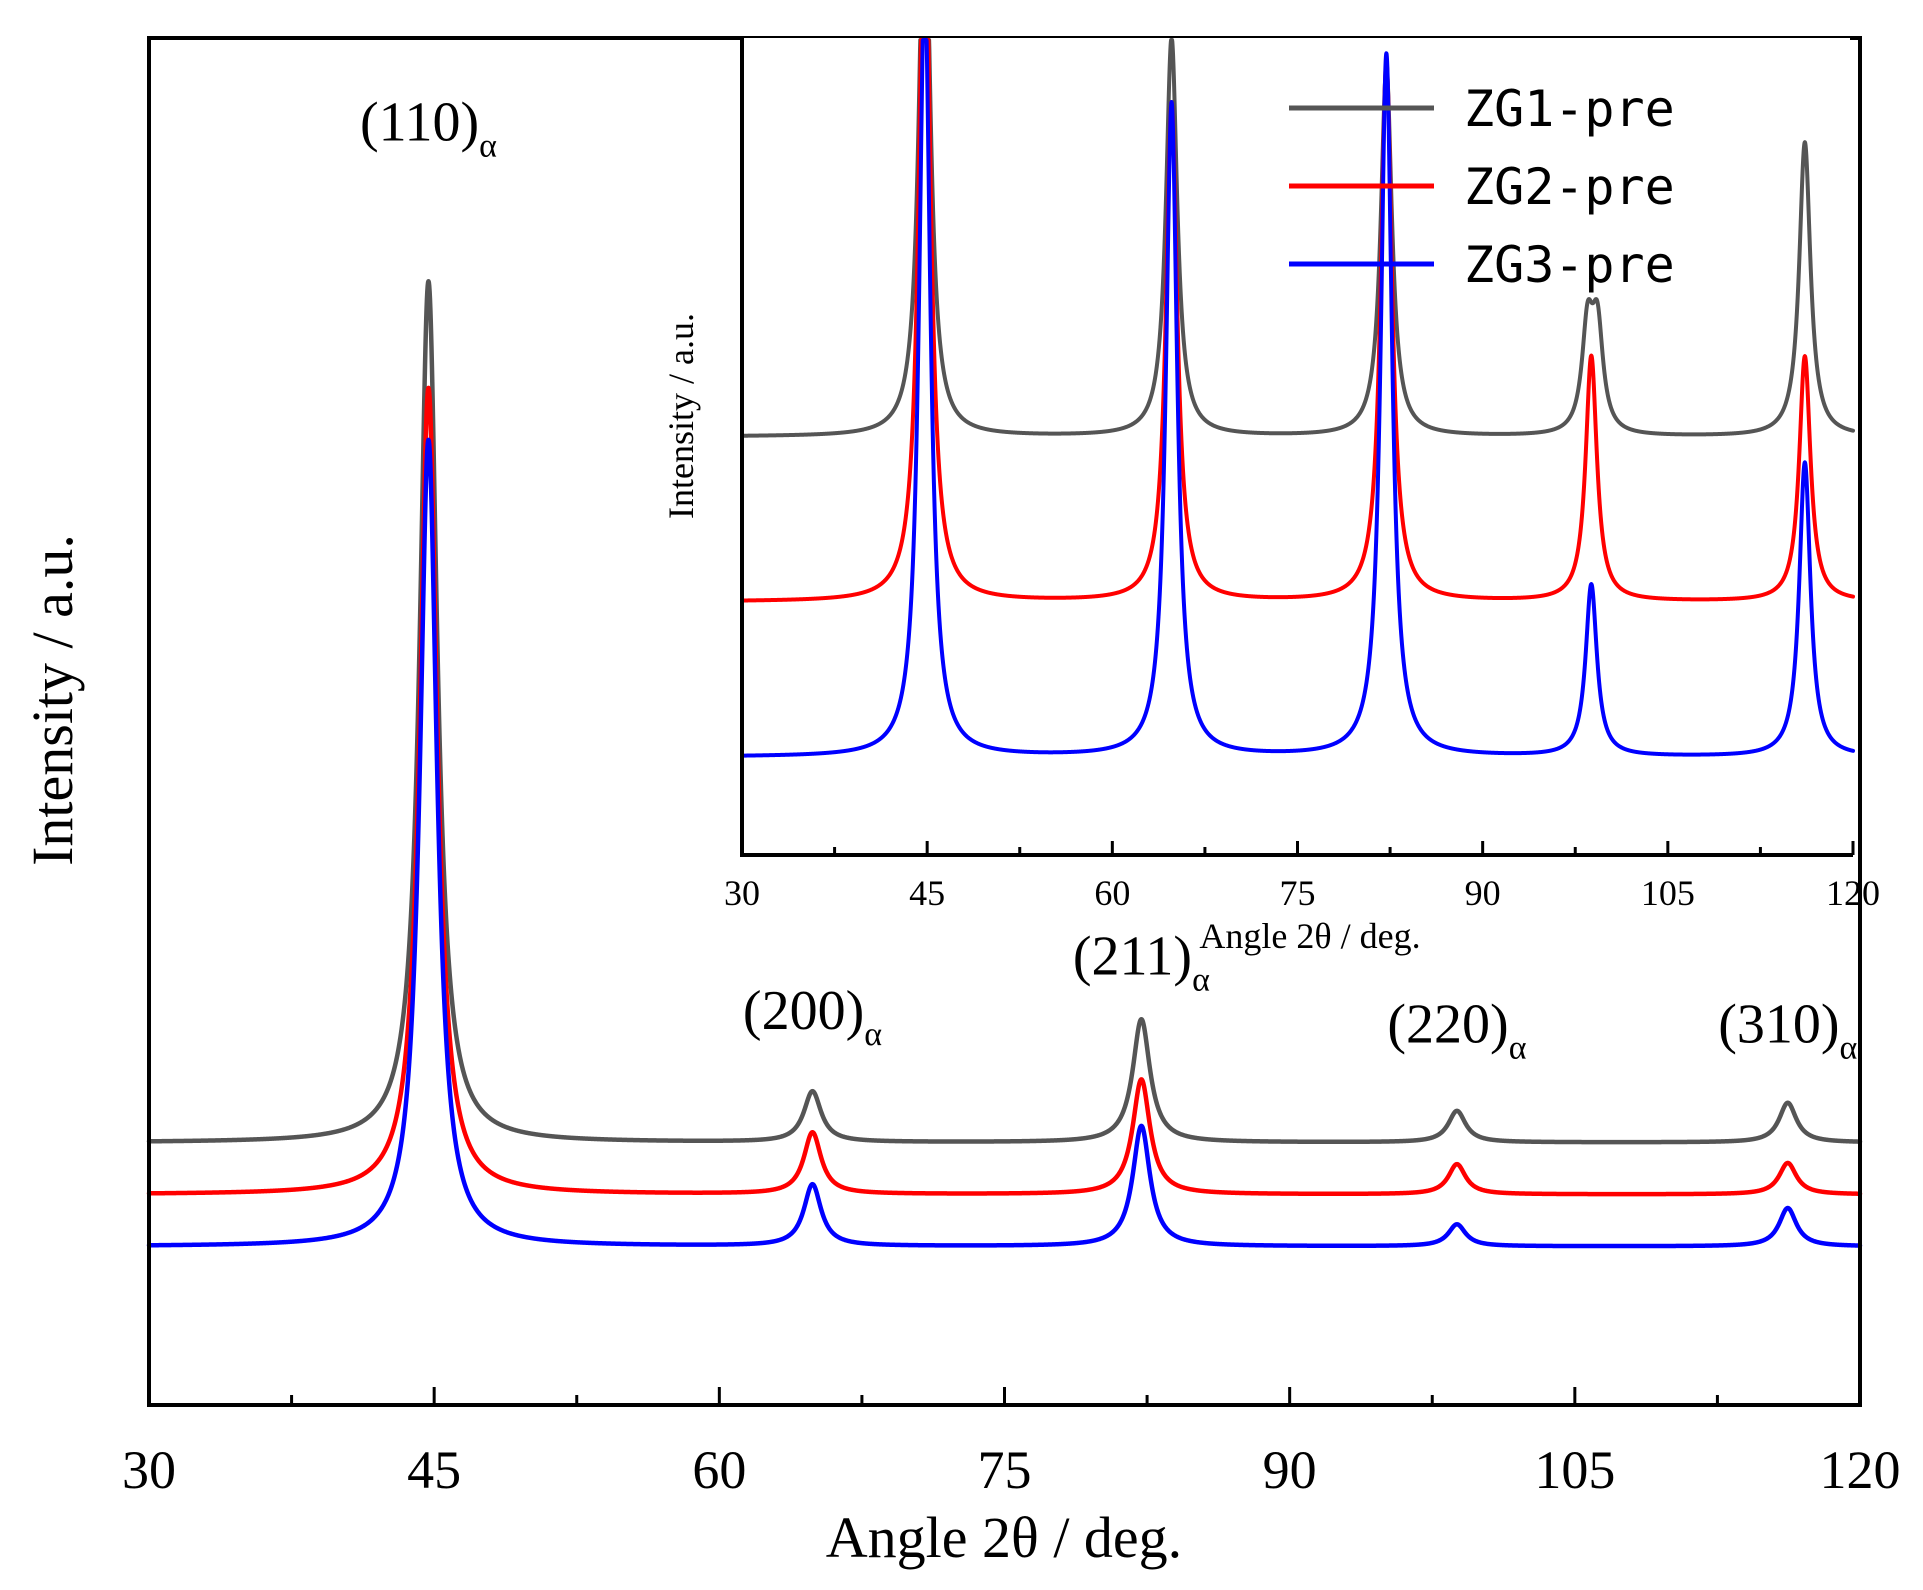 The image size is (1923, 1590). I want to click on peak-annotation-plane: (200), so click(803, 1011).